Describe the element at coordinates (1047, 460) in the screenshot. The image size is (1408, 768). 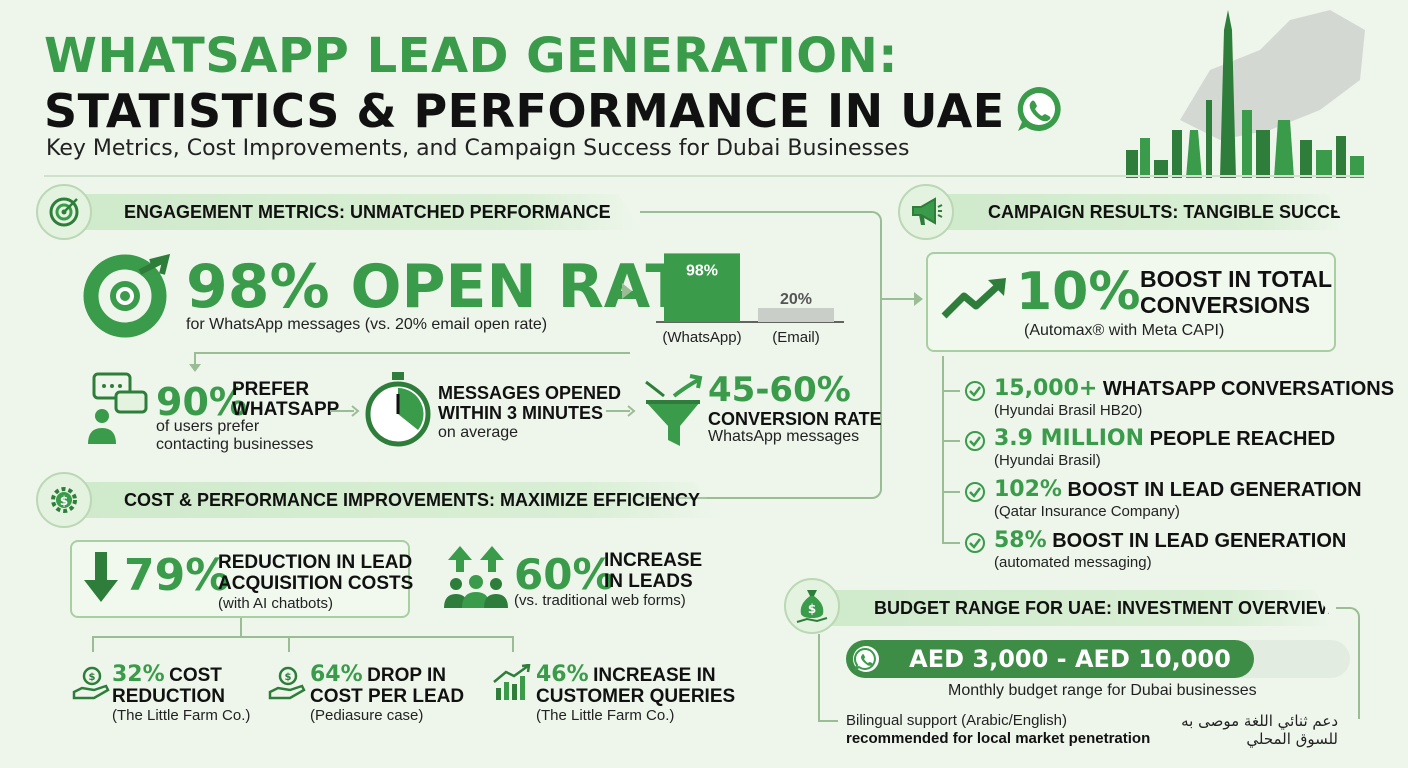
I see `list-item-sub: (Hyundai Brasil)` at that location.